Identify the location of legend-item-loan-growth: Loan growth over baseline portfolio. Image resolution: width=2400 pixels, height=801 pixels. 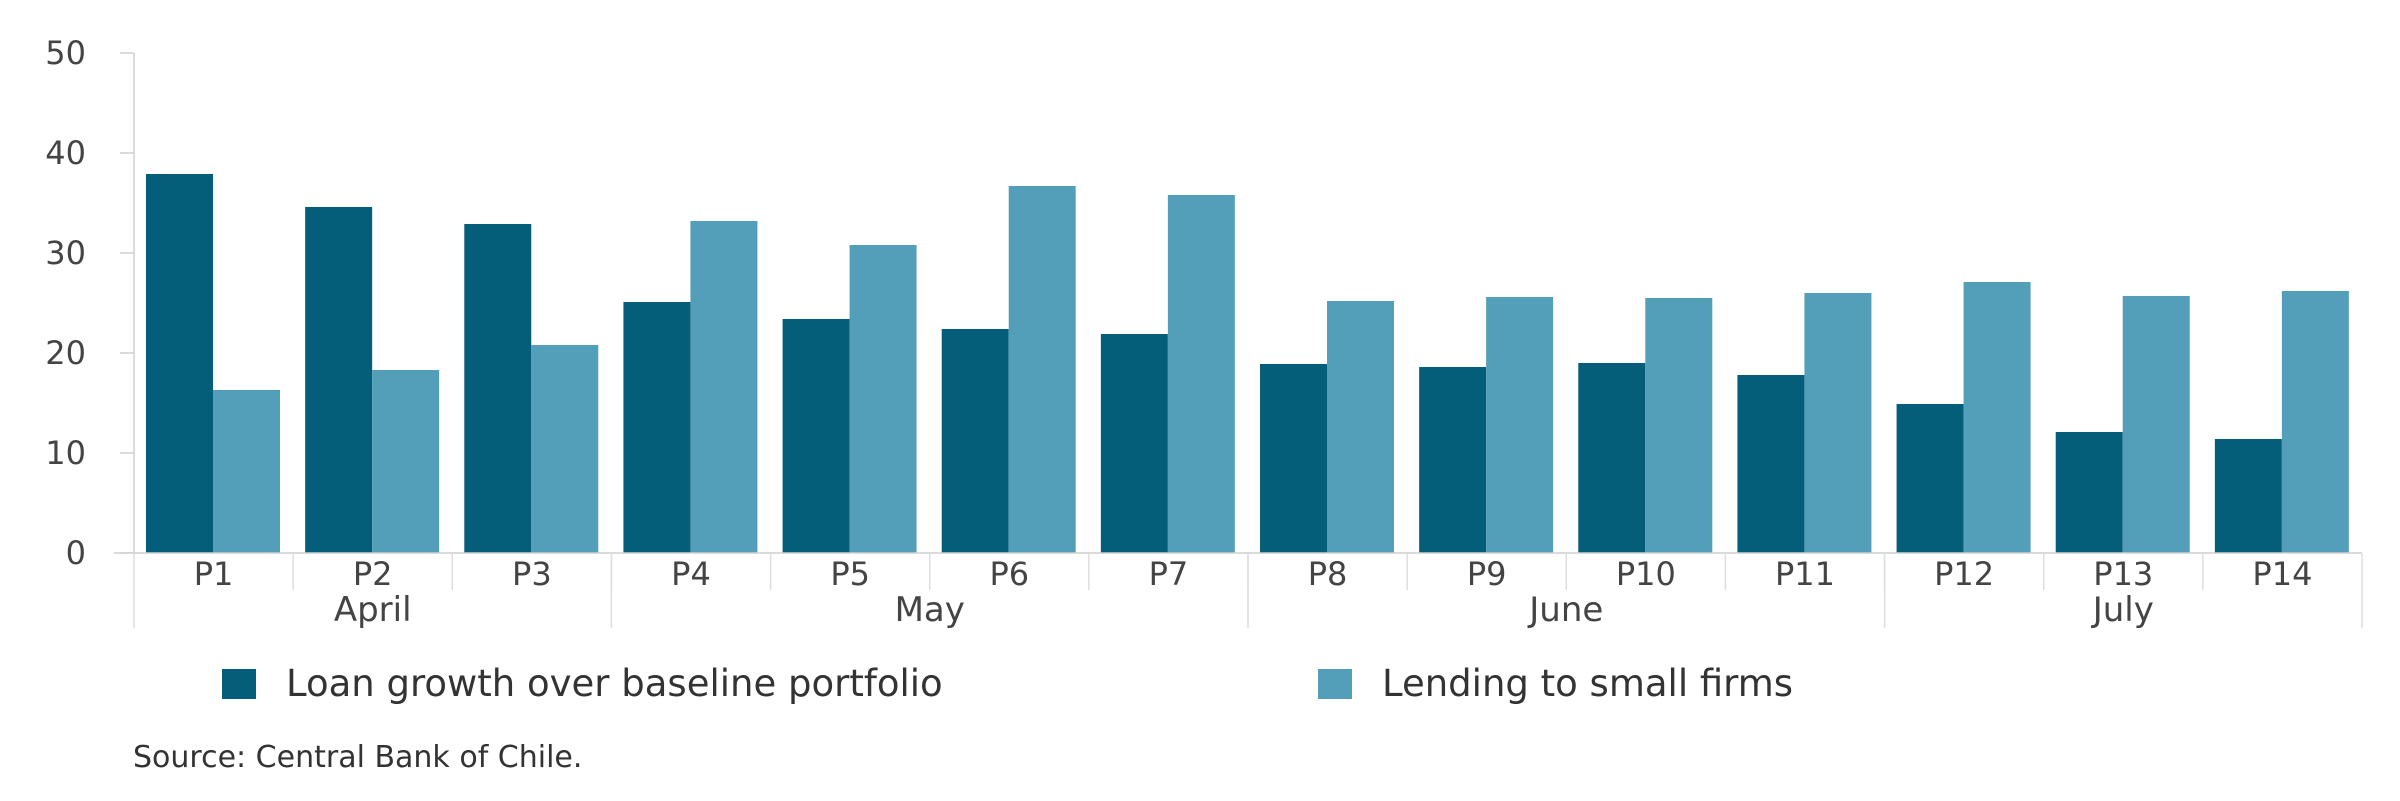
(582, 683).